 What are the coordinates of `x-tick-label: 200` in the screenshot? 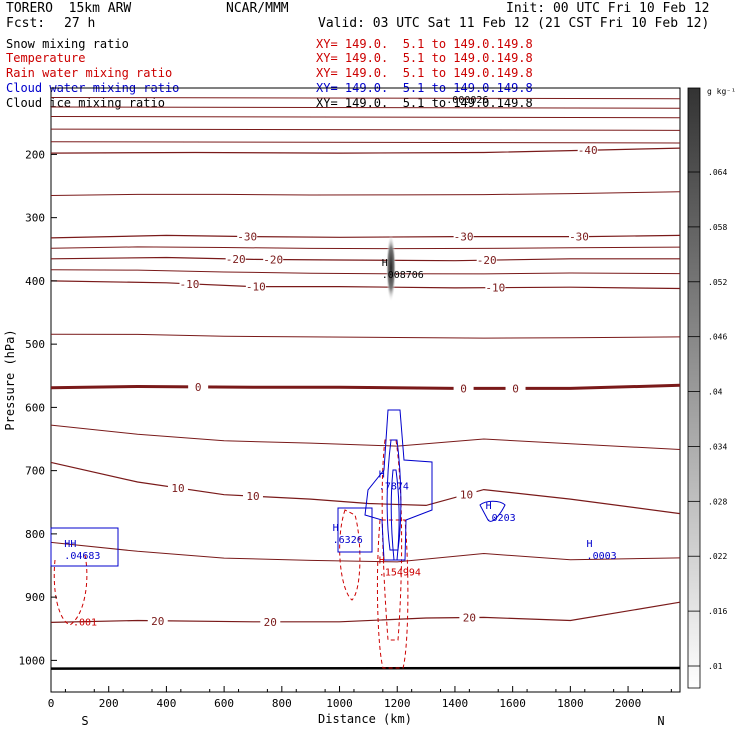 It's located at (109, 703).